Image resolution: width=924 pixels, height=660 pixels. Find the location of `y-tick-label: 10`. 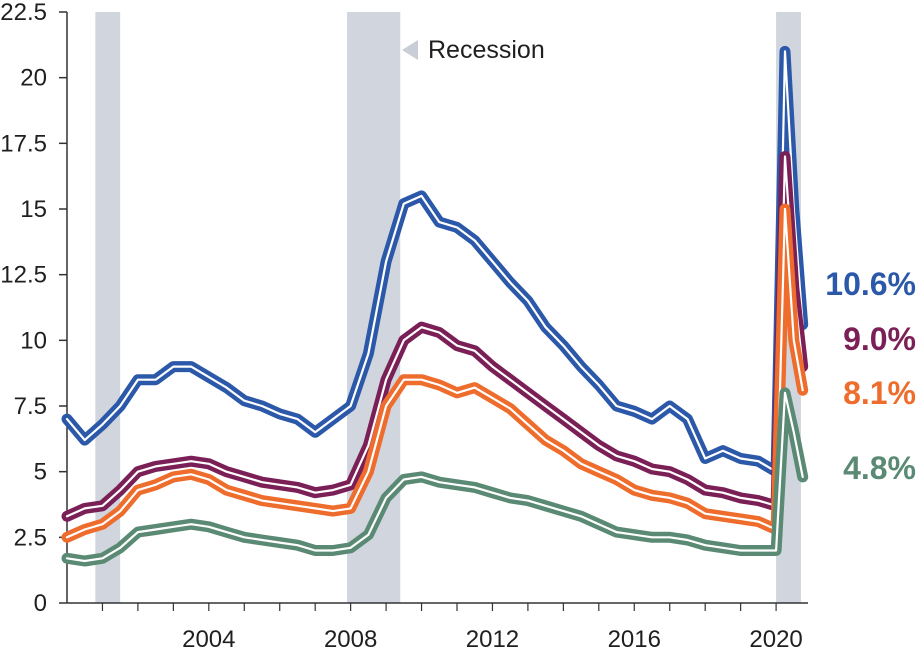

y-tick-label: 10 is located at coordinates (33, 340).